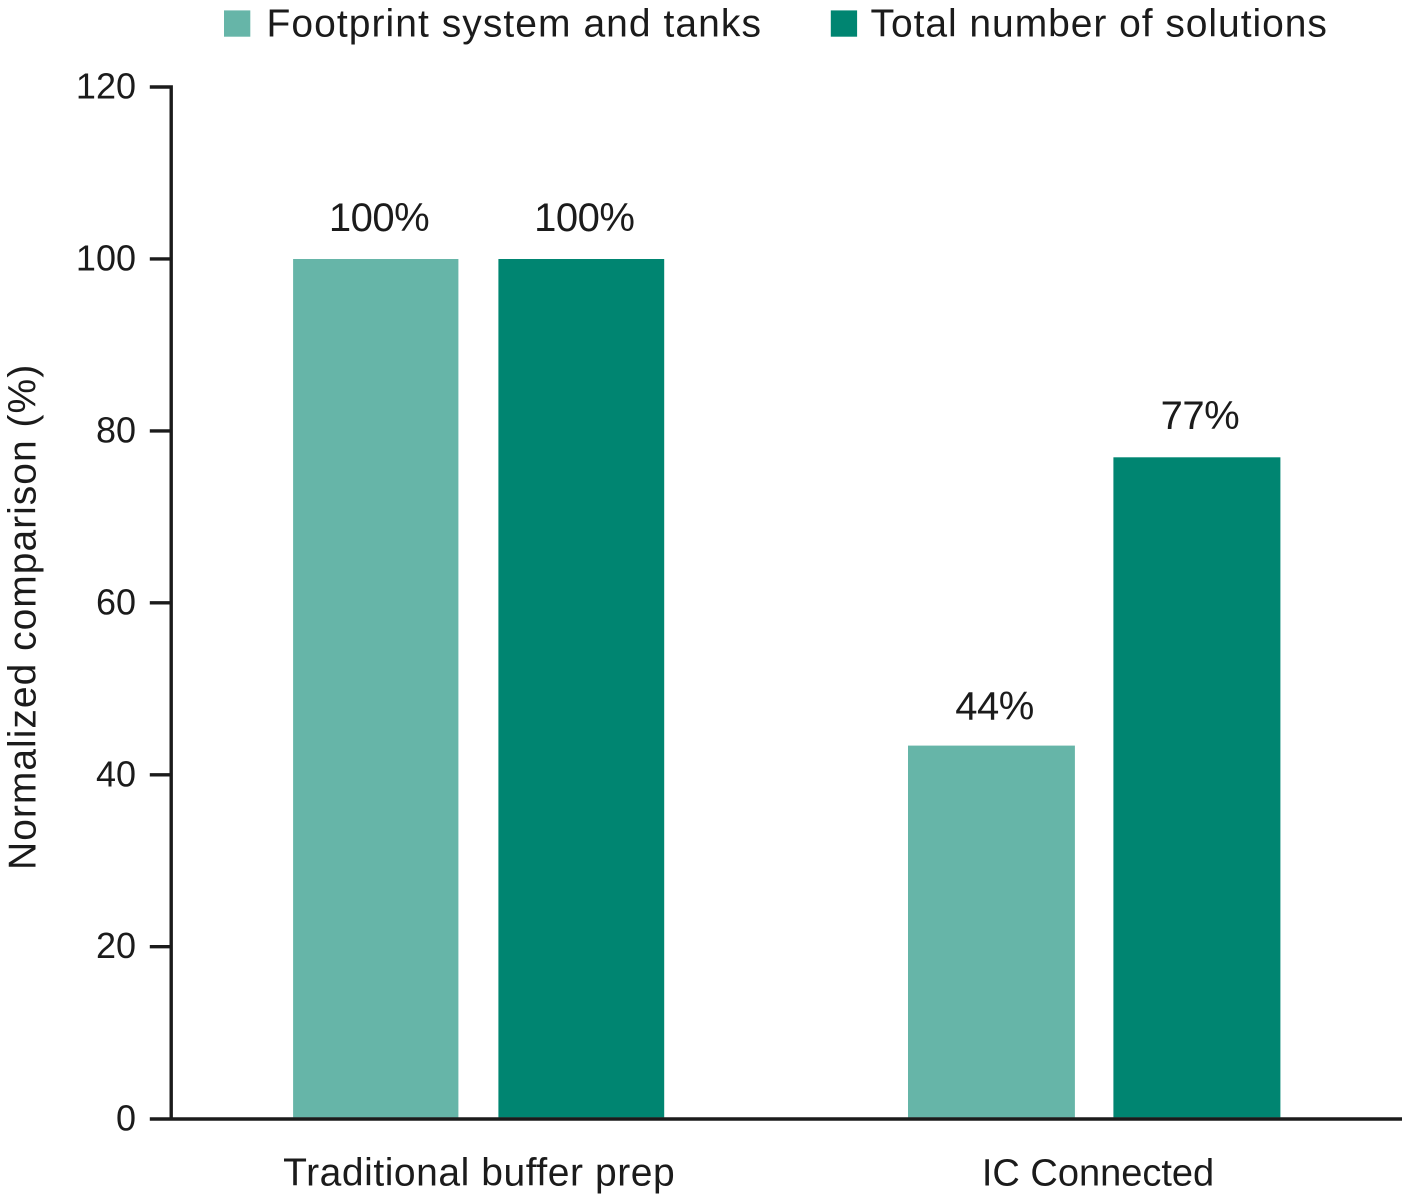 Image resolution: width=1402 pixels, height=1195 pixels. What do you see at coordinates (1098, 1174) in the screenshot?
I see `svg-text: IC Connected` at bounding box center [1098, 1174].